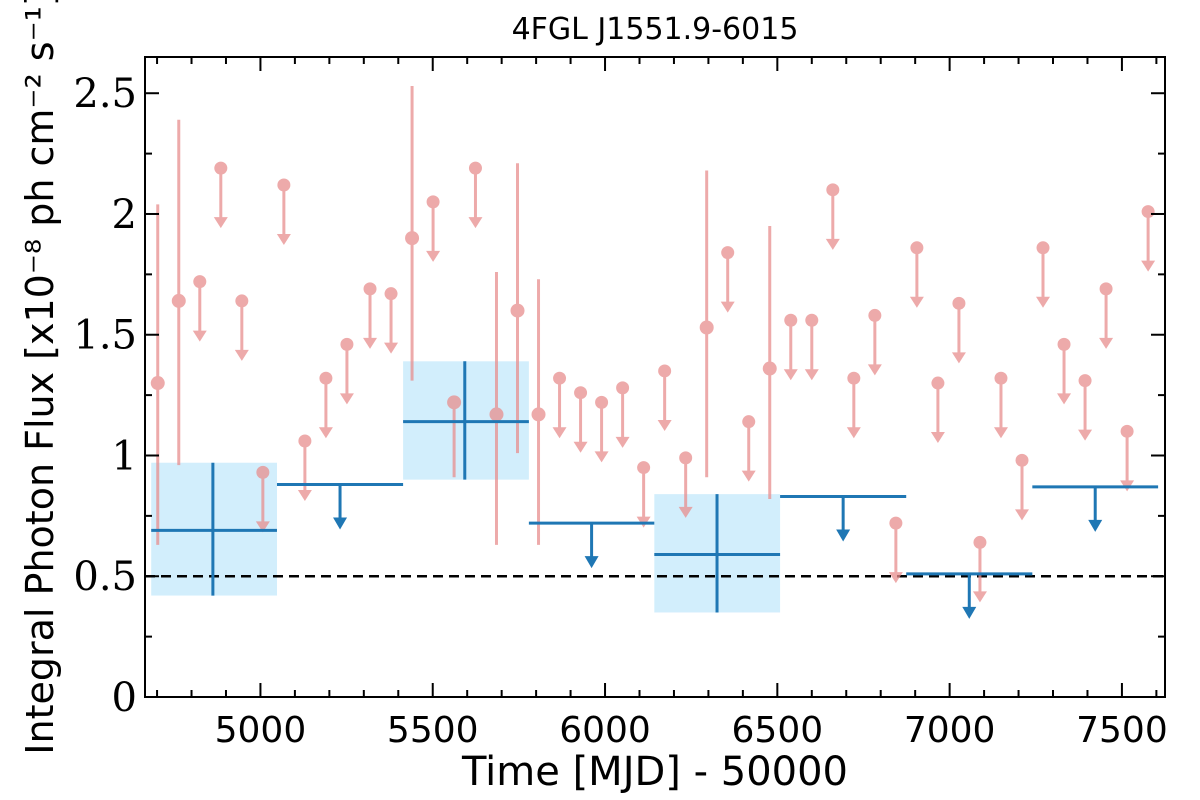 The height and width of the screenshot is (800, 1200). What do you see at coordinates (778, 730) in the screenshot?
I see `x-tick-label: 6500` at bounding box center [778, 730].